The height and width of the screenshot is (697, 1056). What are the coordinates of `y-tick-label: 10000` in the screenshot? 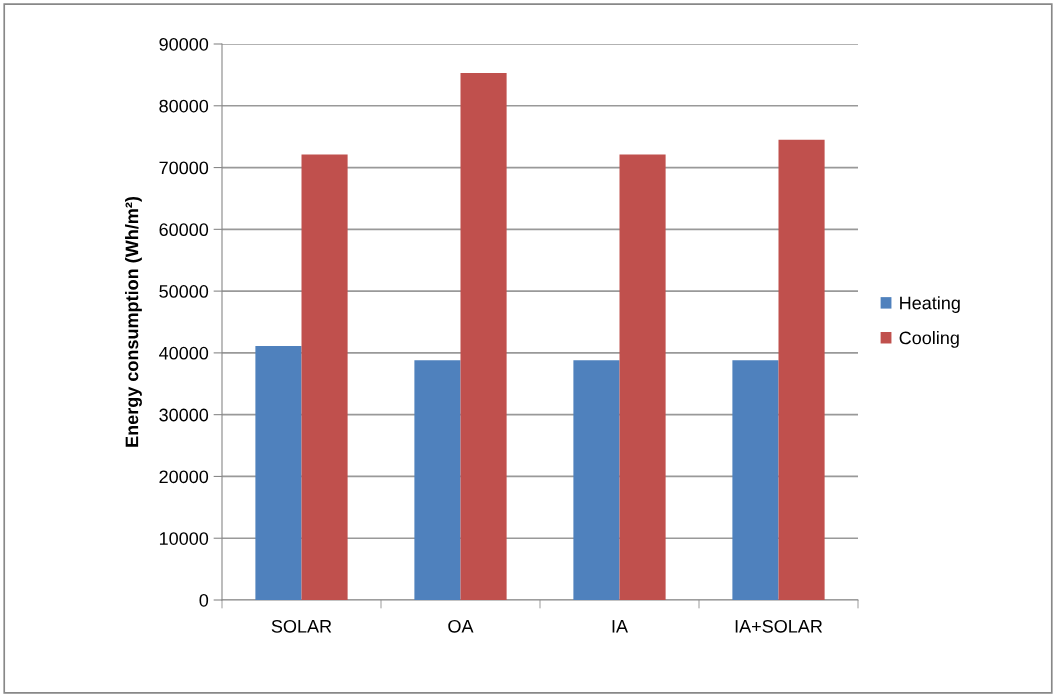 It's located at (184, 538).